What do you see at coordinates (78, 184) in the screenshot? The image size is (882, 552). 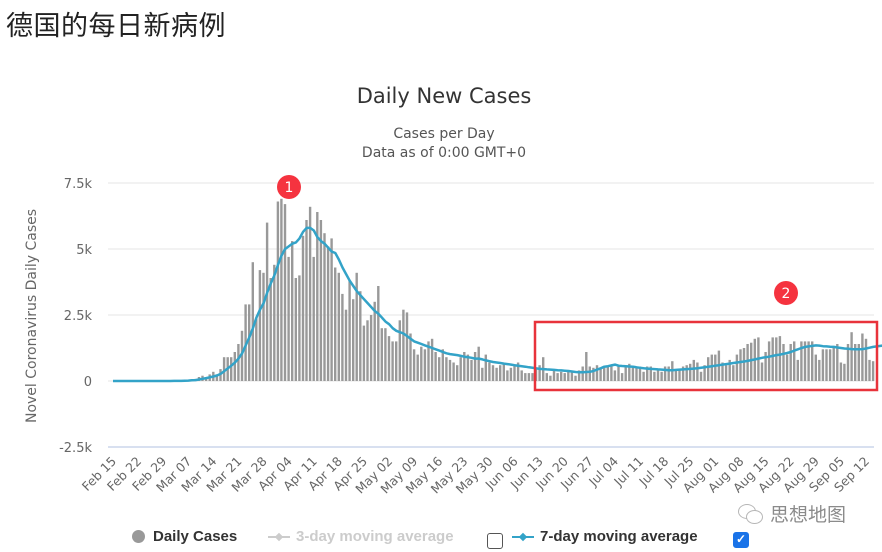 I see `svg-text: 7.5k` at bounding box center [78, 184].